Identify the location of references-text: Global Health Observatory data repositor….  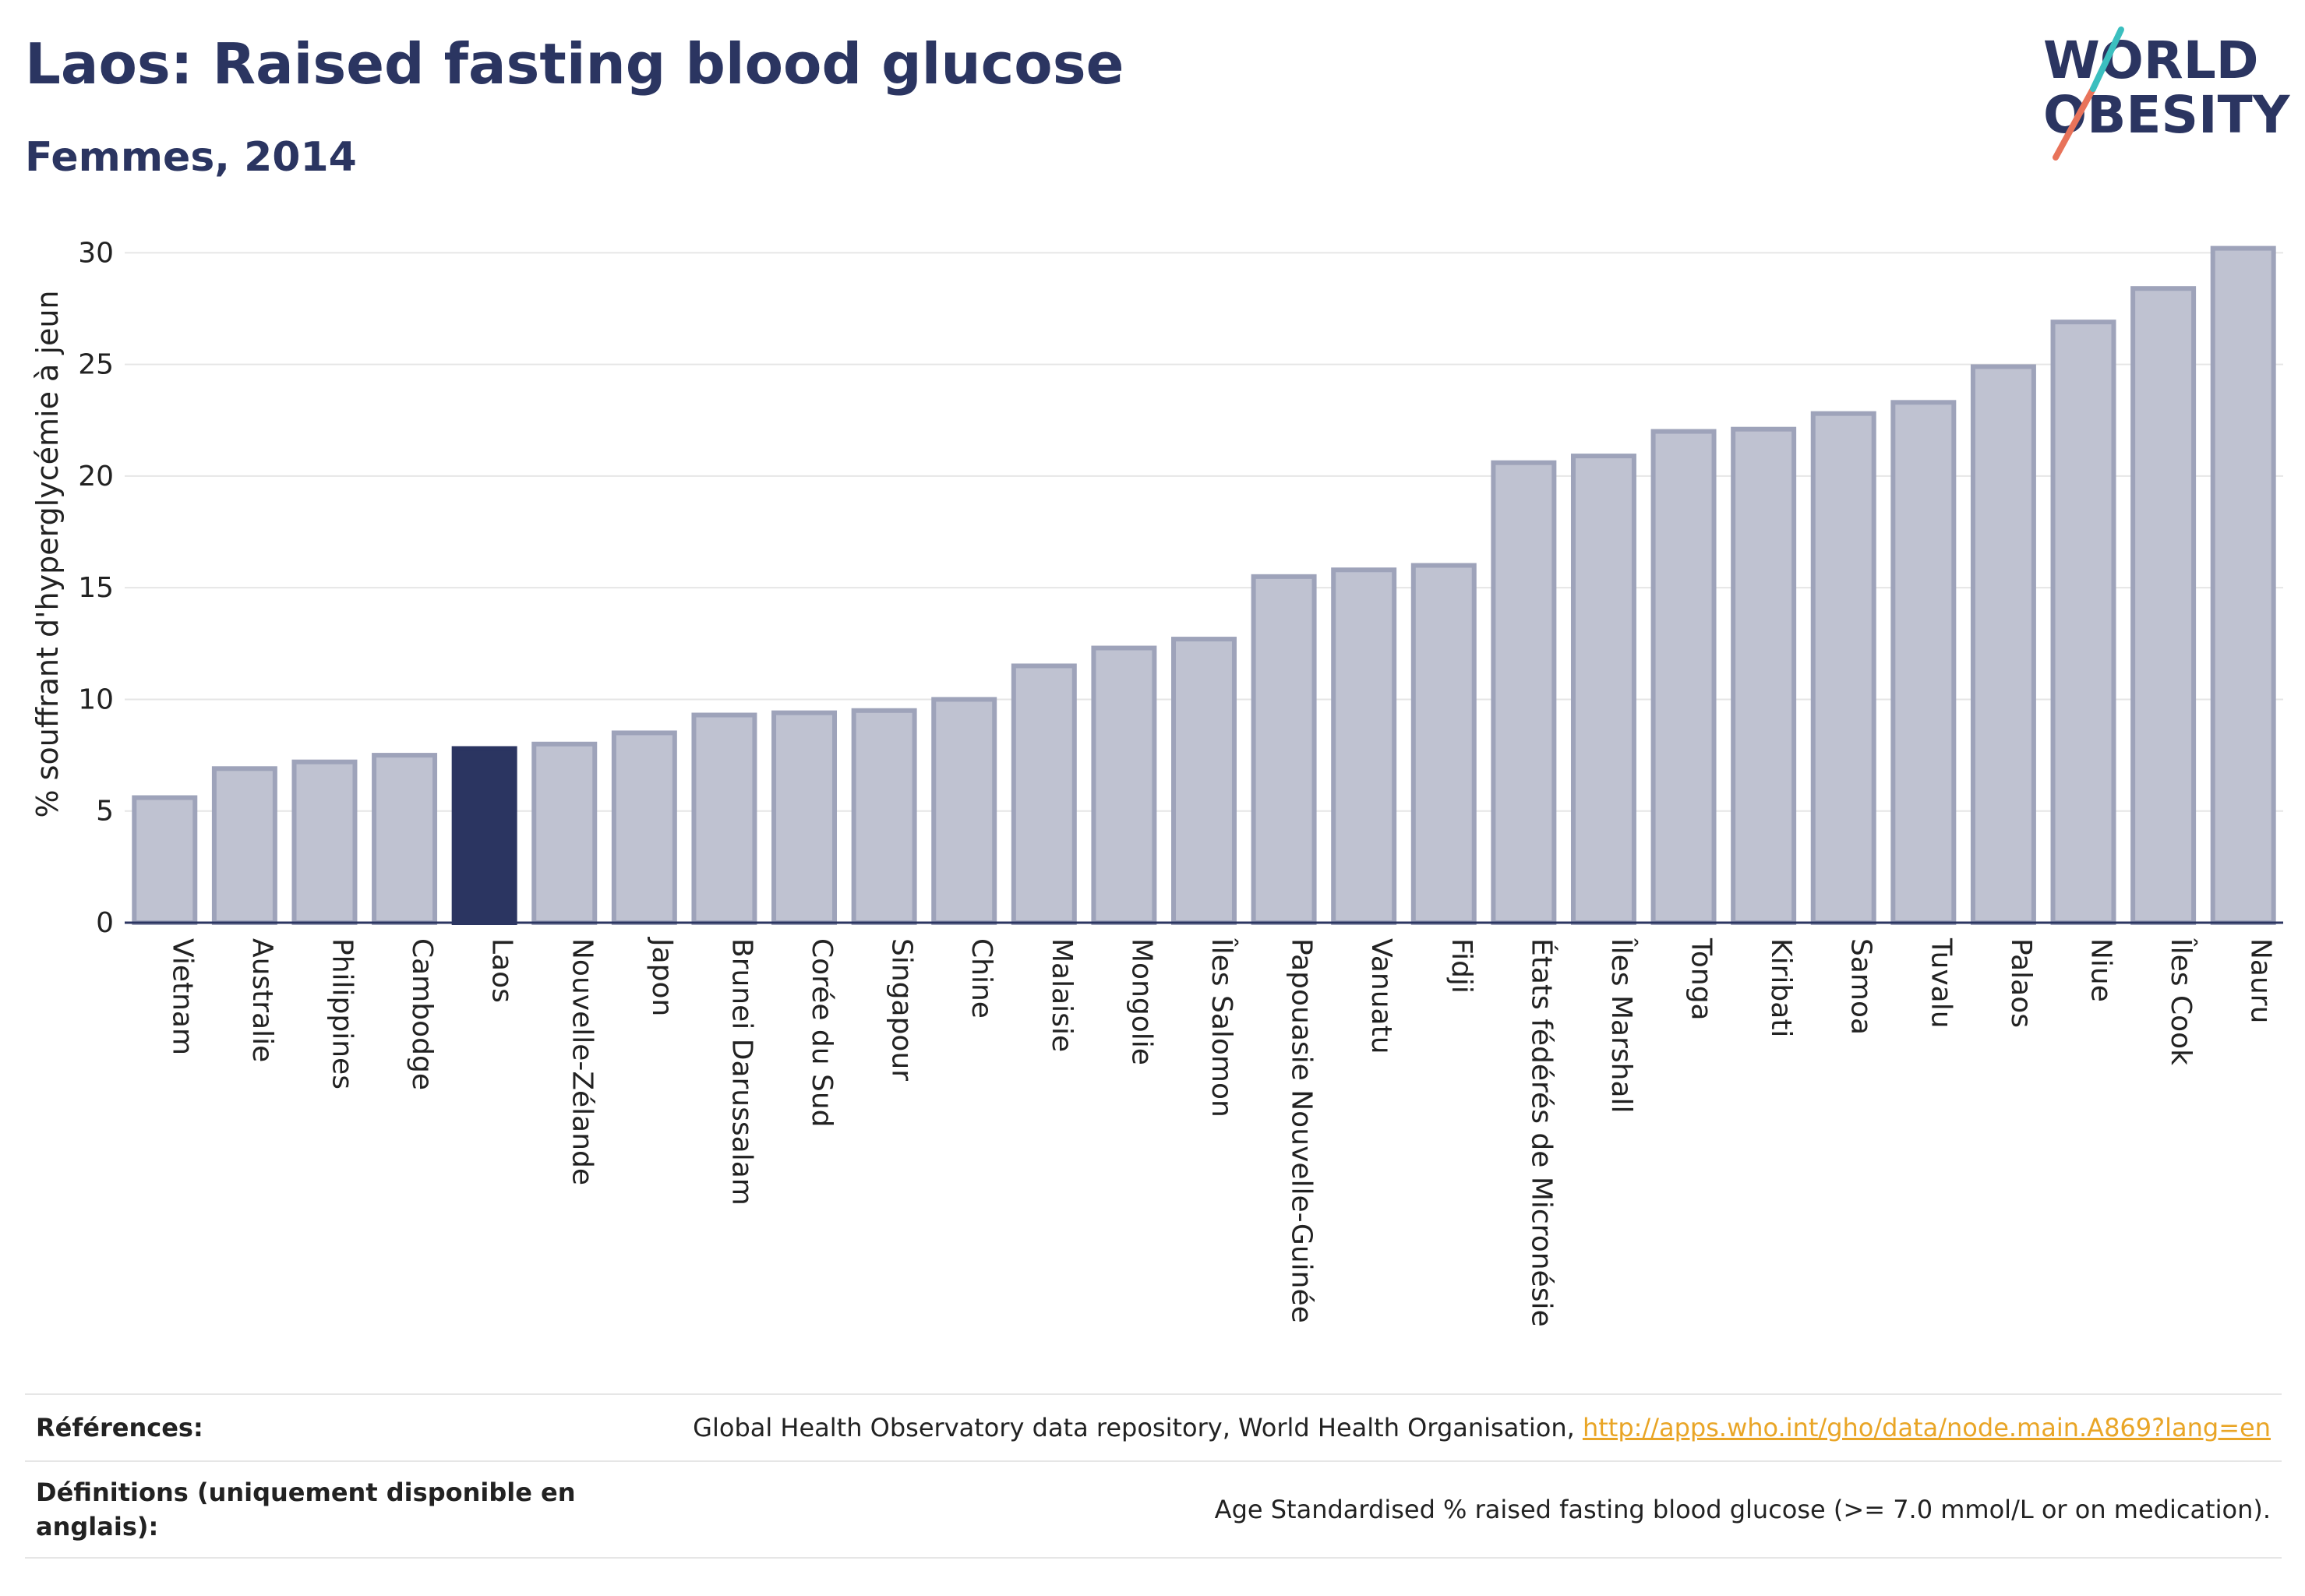
(1138, 1427).